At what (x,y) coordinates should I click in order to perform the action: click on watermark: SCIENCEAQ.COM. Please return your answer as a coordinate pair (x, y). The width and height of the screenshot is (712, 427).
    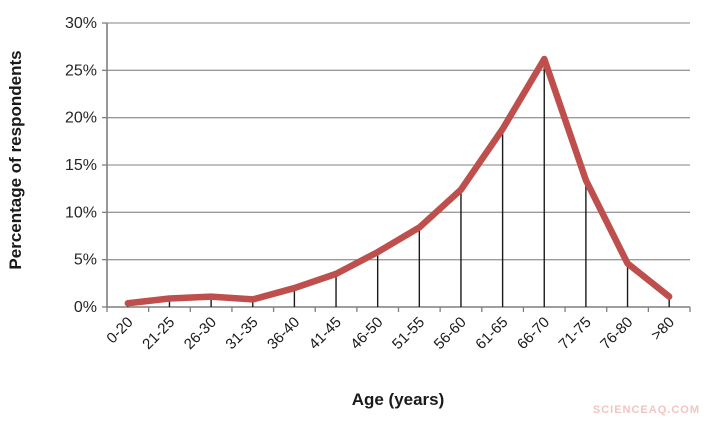
    Looking at the image, I should click on (646, 410).